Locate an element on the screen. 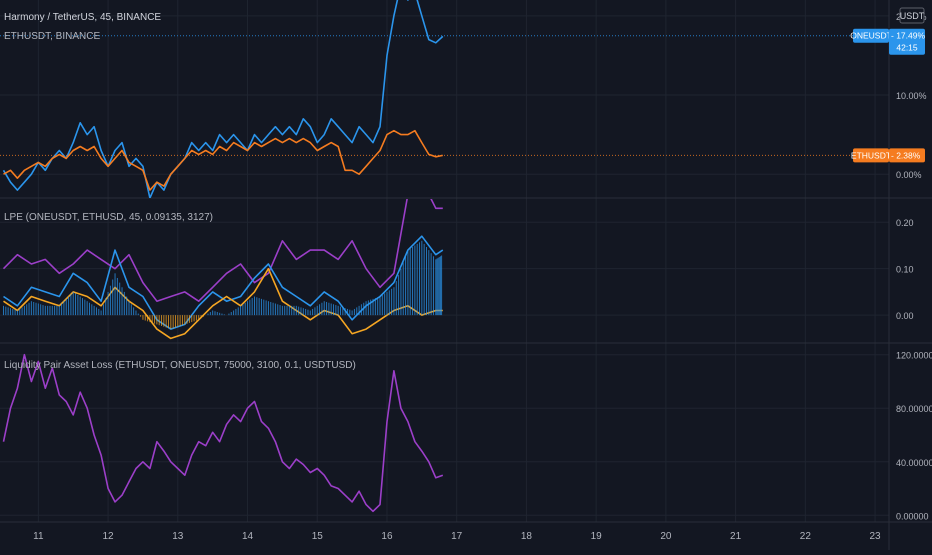  x-tick-label-13: 13 is located at coordinates (178, 536).